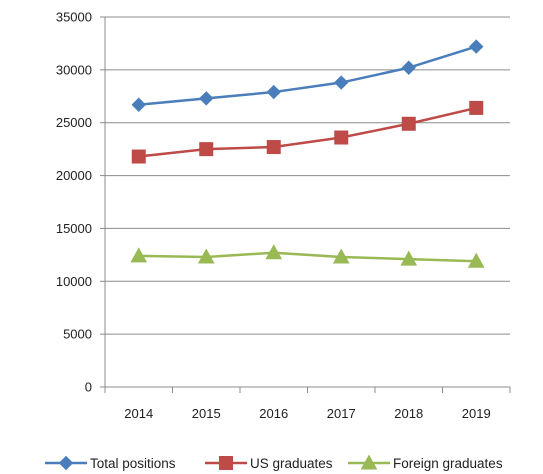  What do you see at coordinates (408, 413) in the screenshot?
I see `x-tick-label-2018: 2018` at bounding box center [408, 413].